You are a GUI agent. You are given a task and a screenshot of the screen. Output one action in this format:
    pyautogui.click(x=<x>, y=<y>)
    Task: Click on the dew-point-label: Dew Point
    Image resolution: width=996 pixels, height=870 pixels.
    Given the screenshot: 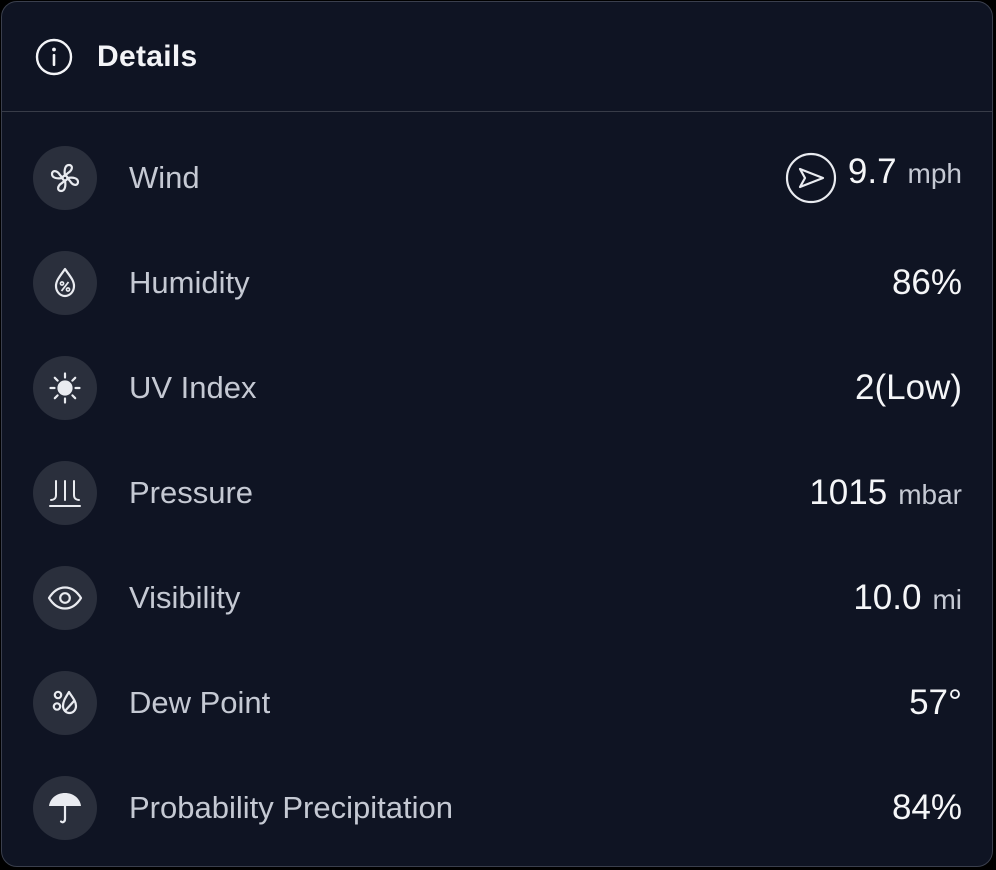 What is the action you would take?
    pyautogui.click(x=200, y=702)
    